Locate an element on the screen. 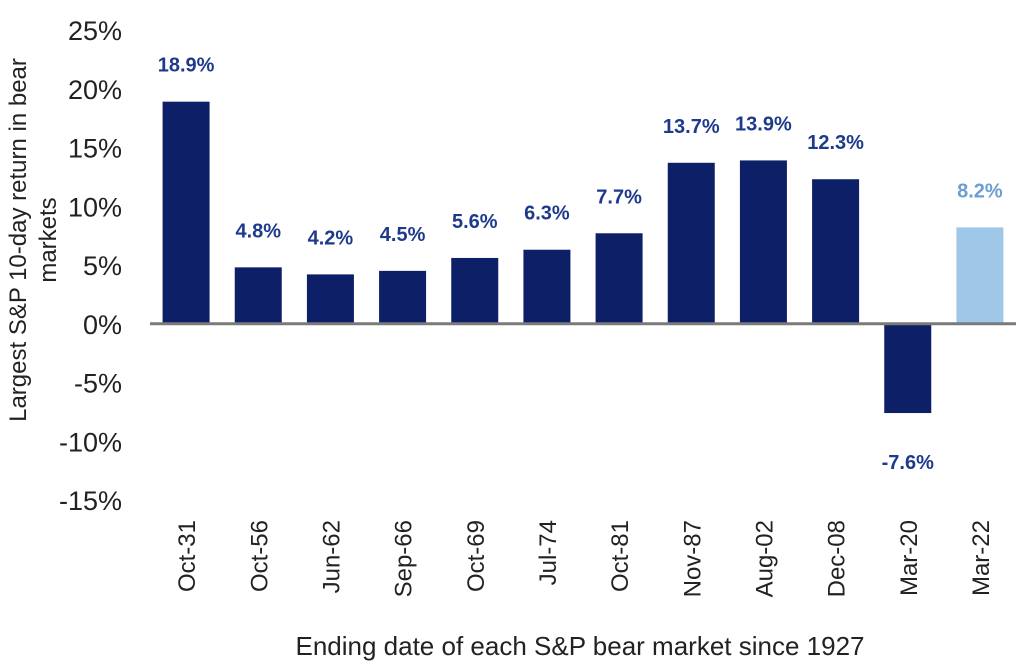 The width and height of the screenshot is (1024, 670). y-tick-label: 10% is located at coordinates (95, 207).